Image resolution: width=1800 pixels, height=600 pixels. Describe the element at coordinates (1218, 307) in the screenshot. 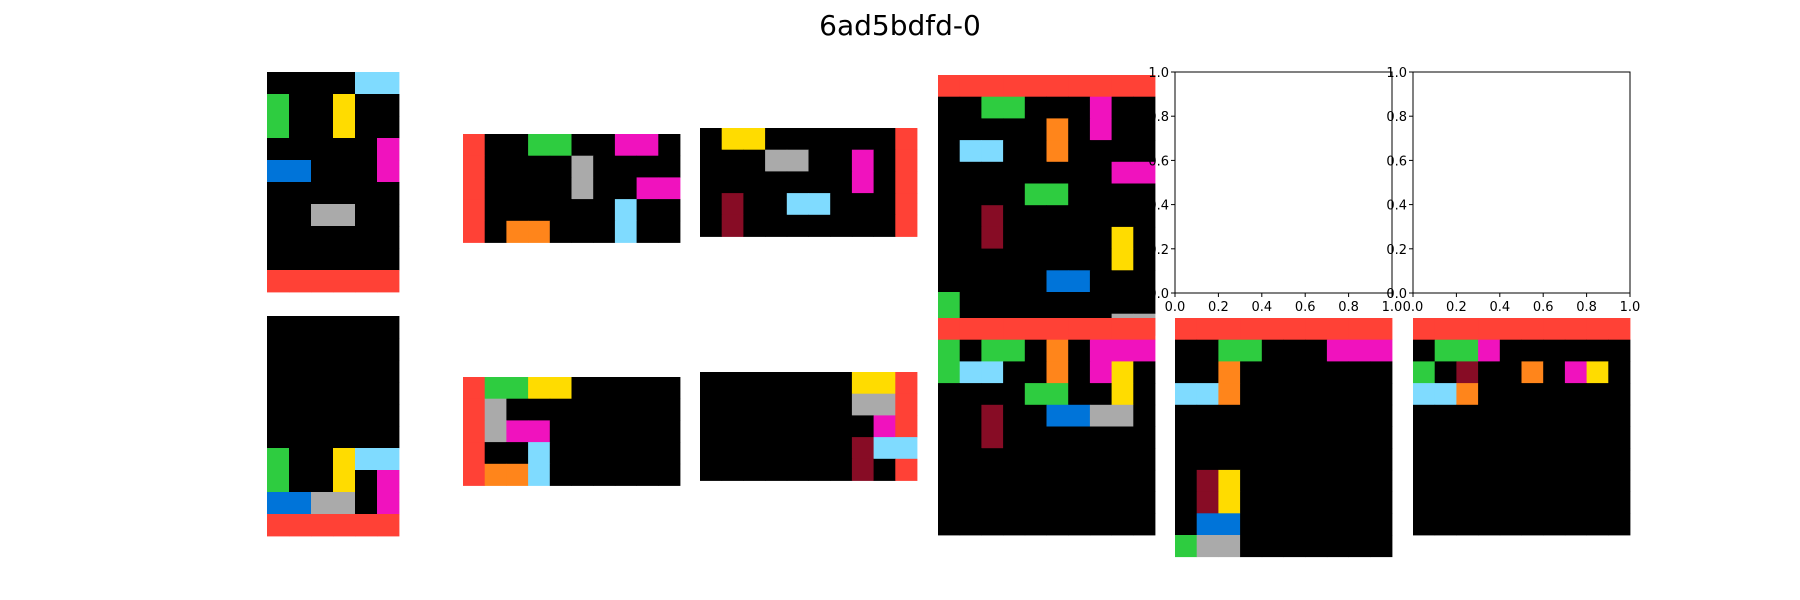

I see `x-tick-label: 0.2` at that location.